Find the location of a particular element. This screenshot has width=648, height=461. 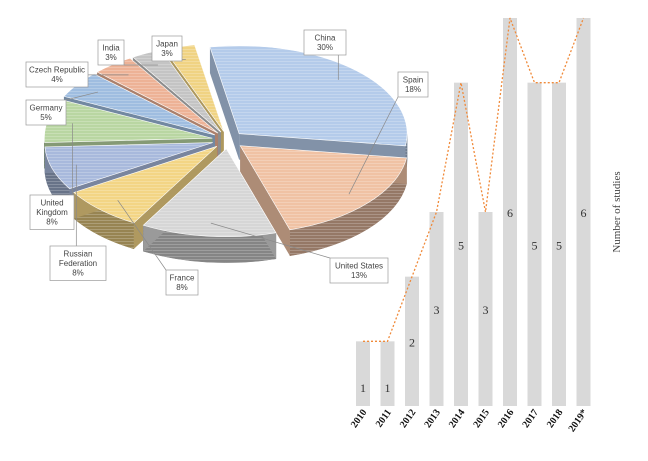

callout-box-russian-federation is located at coordinates (78, 263).